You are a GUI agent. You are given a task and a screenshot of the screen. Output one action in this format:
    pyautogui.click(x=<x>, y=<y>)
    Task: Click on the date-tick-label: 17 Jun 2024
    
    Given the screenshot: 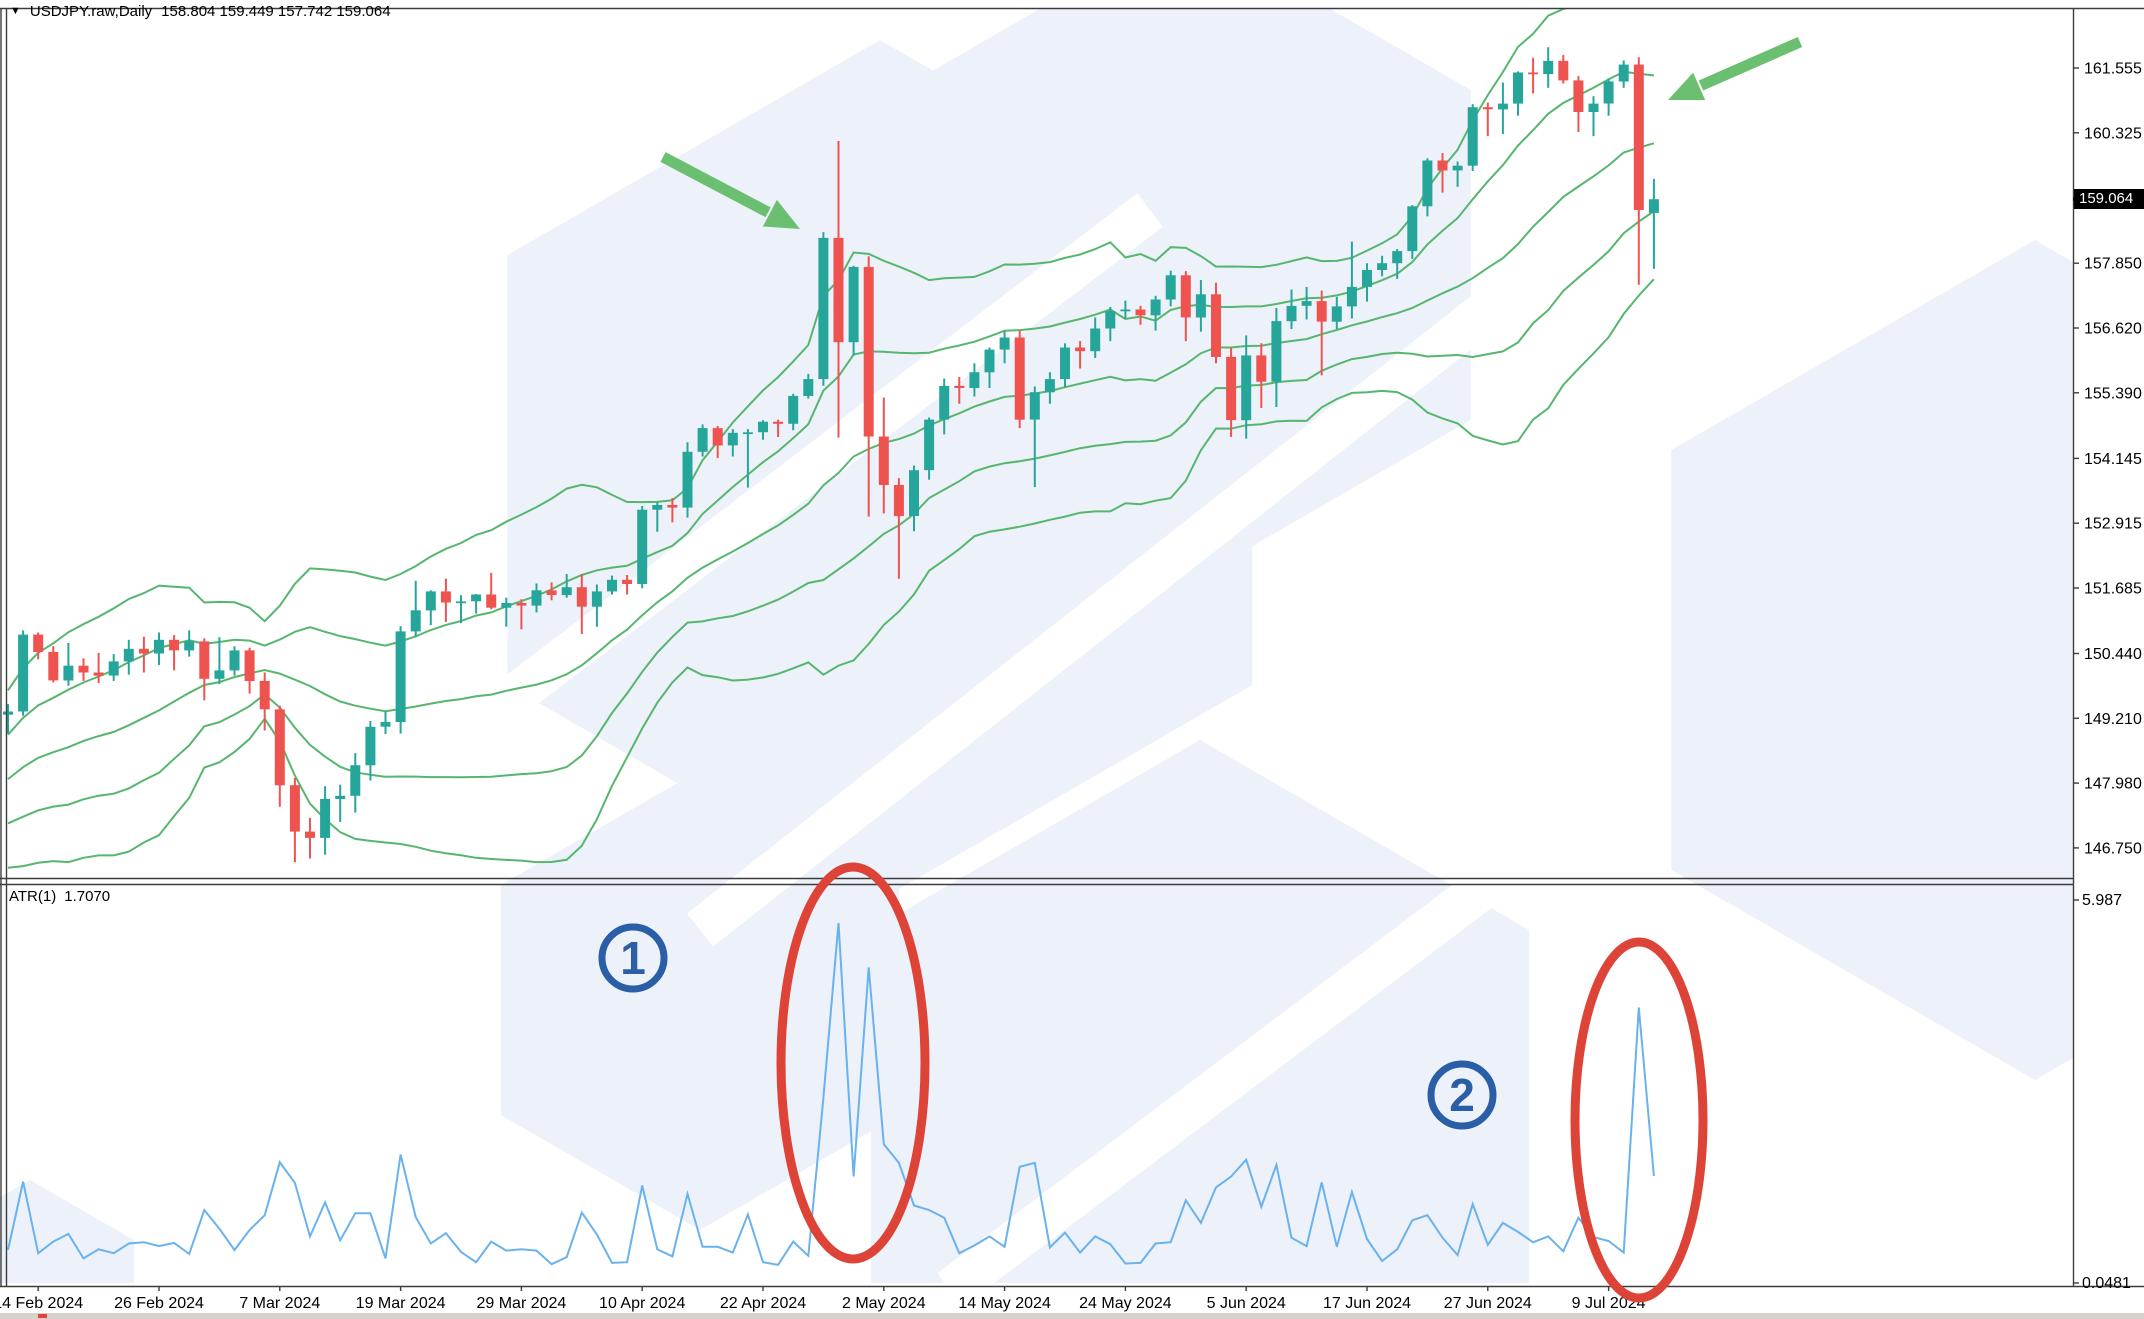 What is the action you would take?
    pyautogui.click(x=1367, y=1303)
    